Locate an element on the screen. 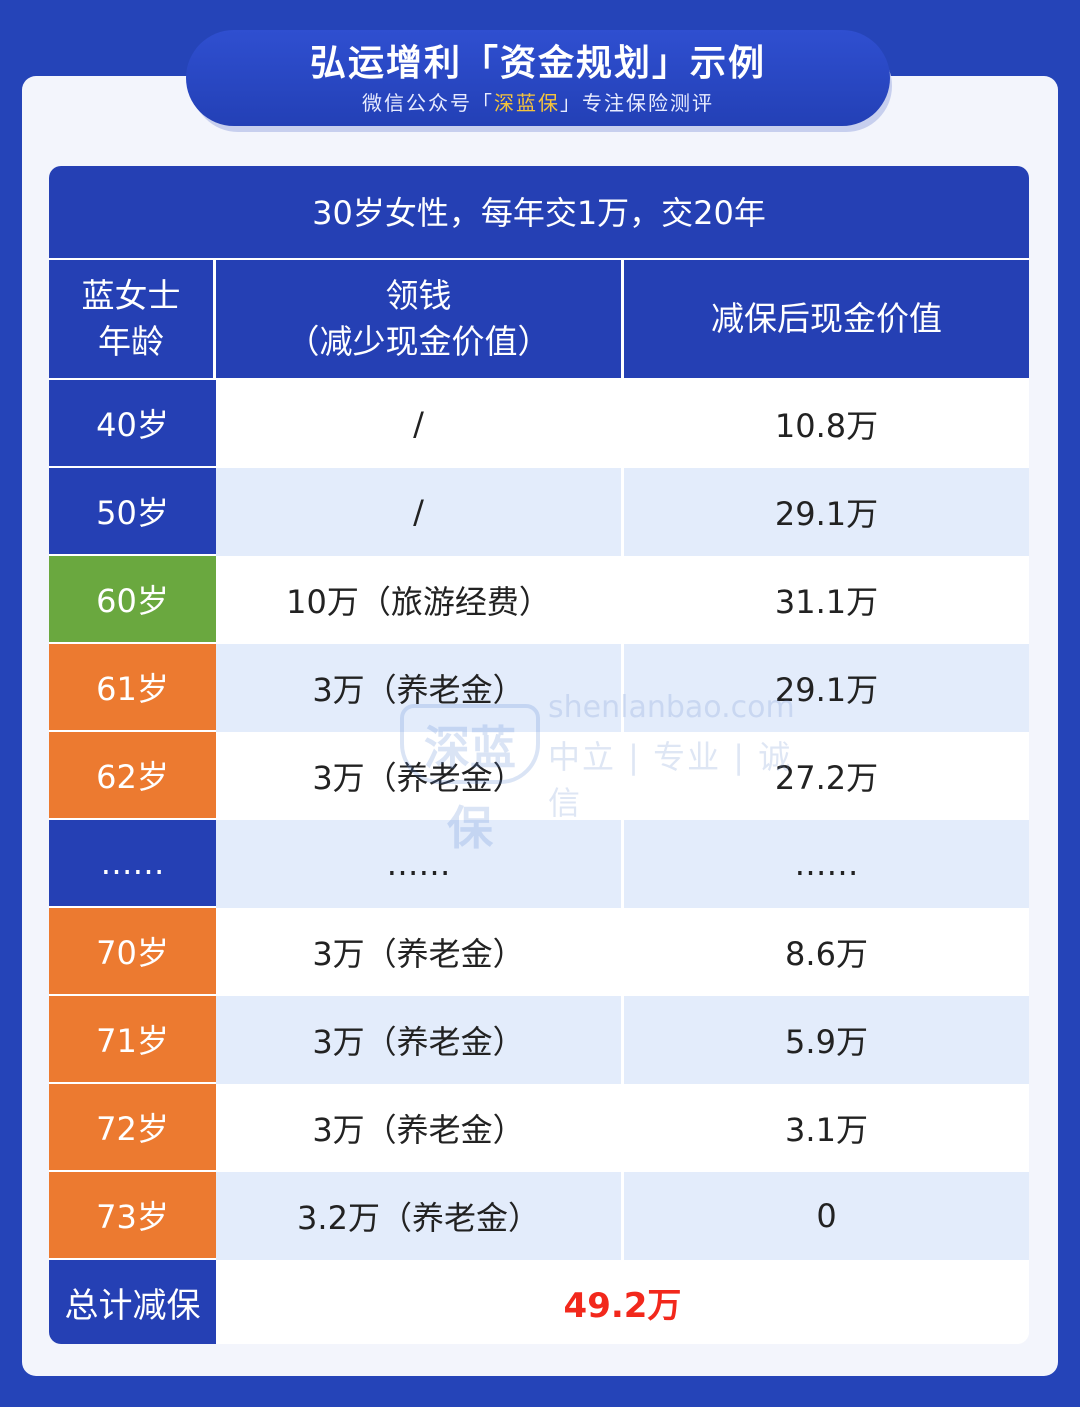 The height and width of the screenshot is (1407, 1080). row-cash-value: 3.1万 is located at coordinates (826, 1128).